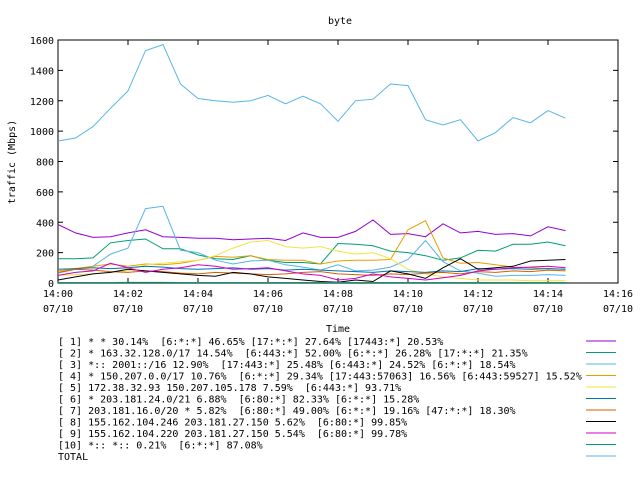 The image size is (640, 485). I want to click on y-tick-label: 1000, so click(42, 132).